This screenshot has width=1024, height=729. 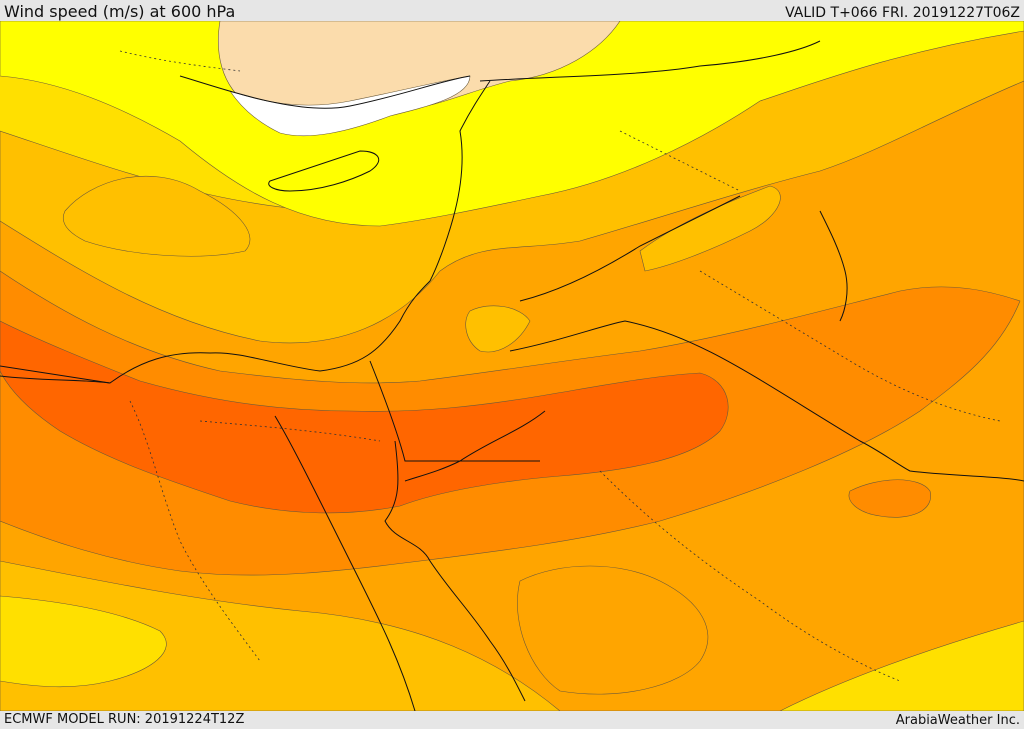 I want to click on valid-time: VALID T+066 FRI. 20191227T06Z, so click(x=902, y=13).